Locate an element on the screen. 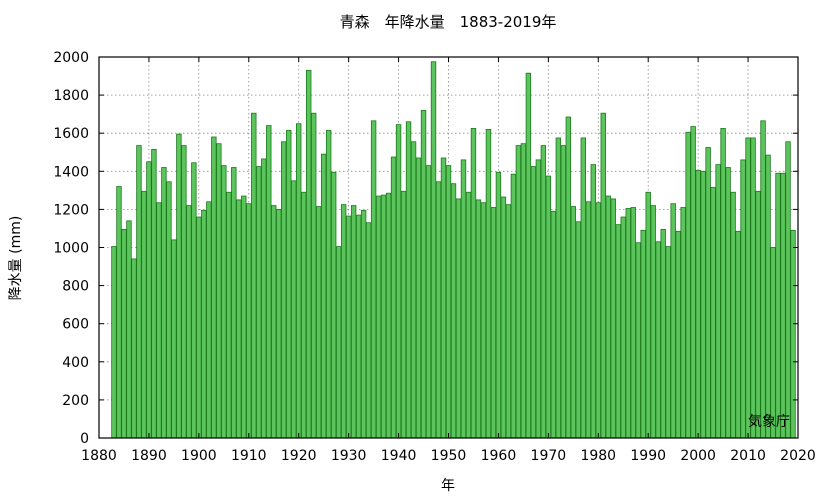 This screenshot has height=498, width=833. bar-2014 is located at coordinates (768, 296).